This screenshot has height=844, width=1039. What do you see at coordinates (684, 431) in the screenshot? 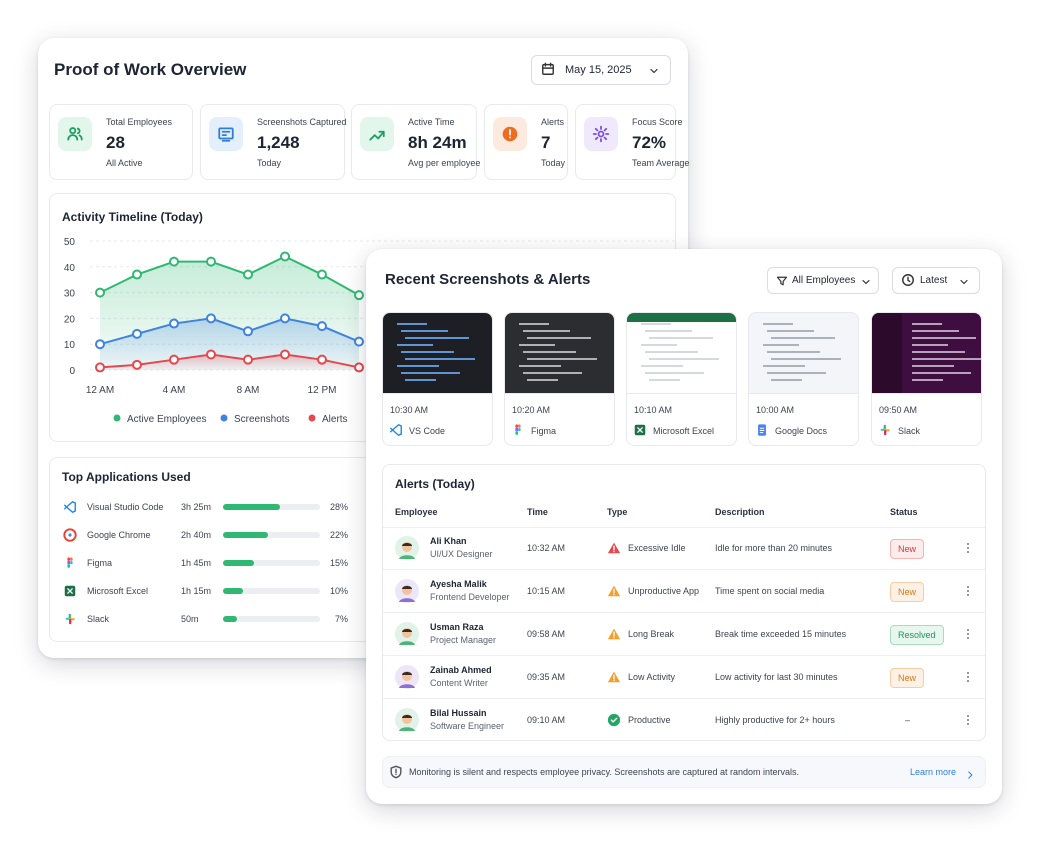
I see `screenshot-app: Microsoft Excel` at bounding box center [684, 431].